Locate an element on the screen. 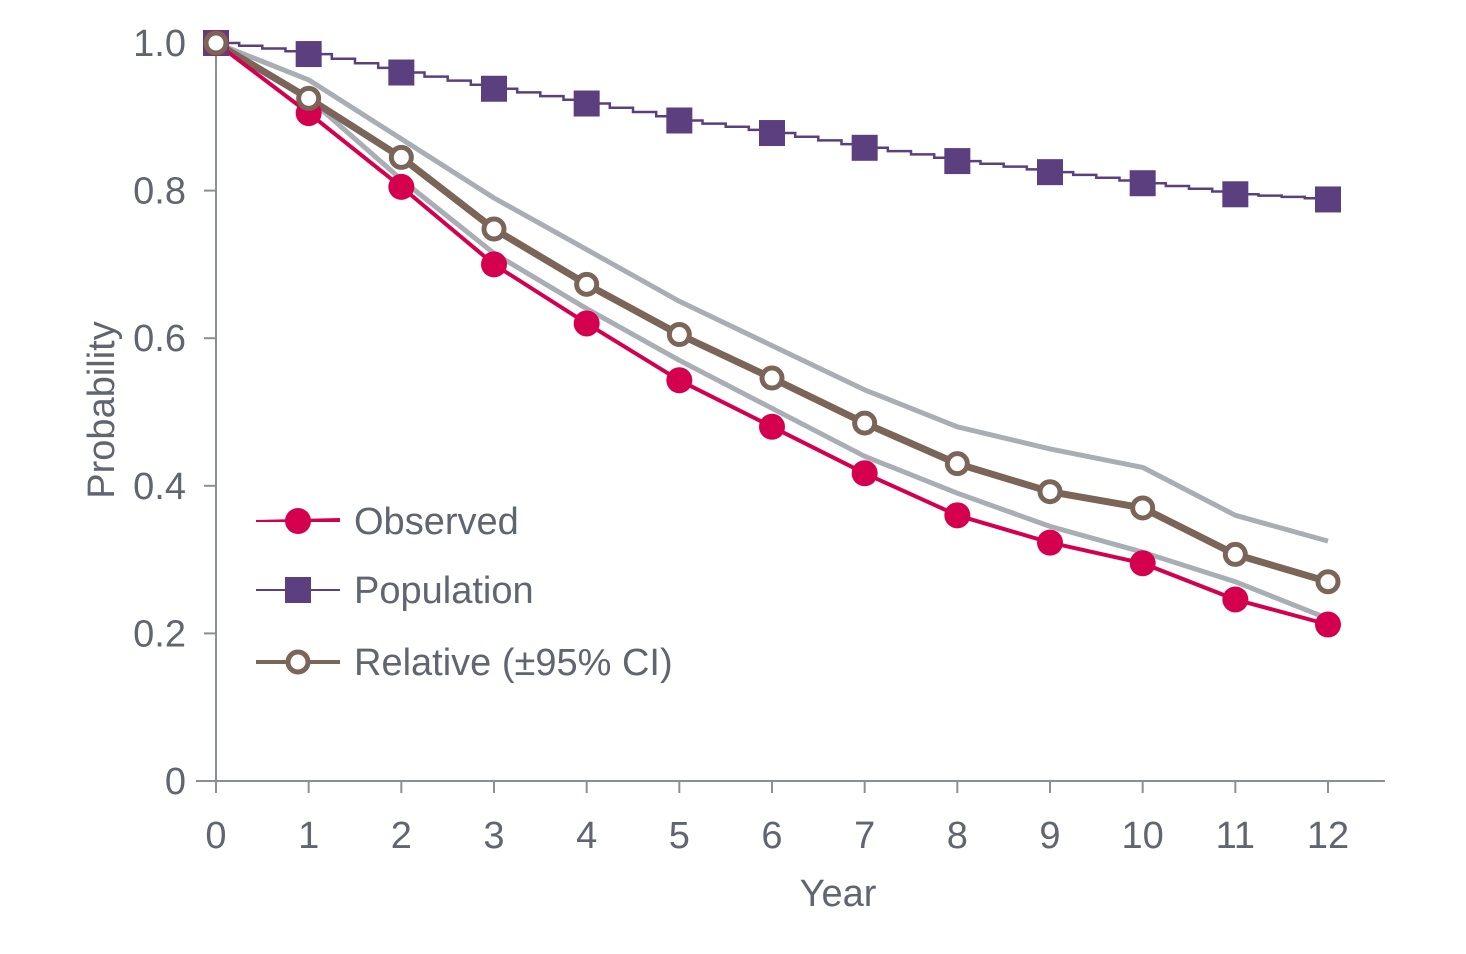 This screenshot has height=954, width=1466. x-tick-label: 11 is located at coordinates (1235, 836).